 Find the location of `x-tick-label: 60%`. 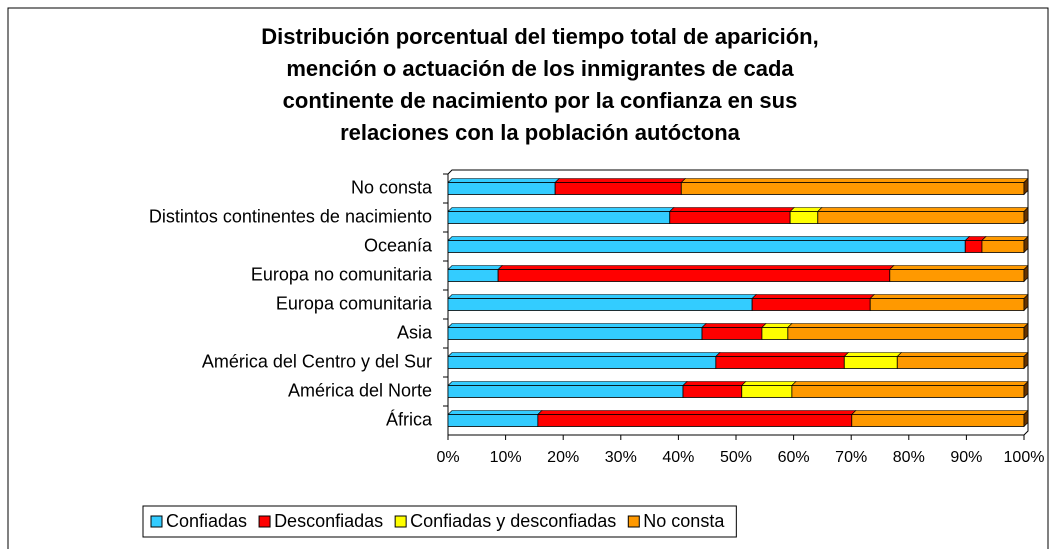

x-tick-label: 60% is located at coordinates (794, 457).